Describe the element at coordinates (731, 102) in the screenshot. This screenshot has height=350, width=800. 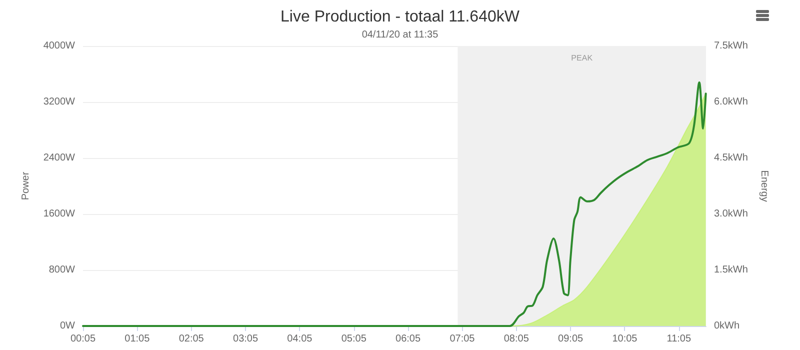
I see `y2-tick-label: 6.0kWh` at that location.